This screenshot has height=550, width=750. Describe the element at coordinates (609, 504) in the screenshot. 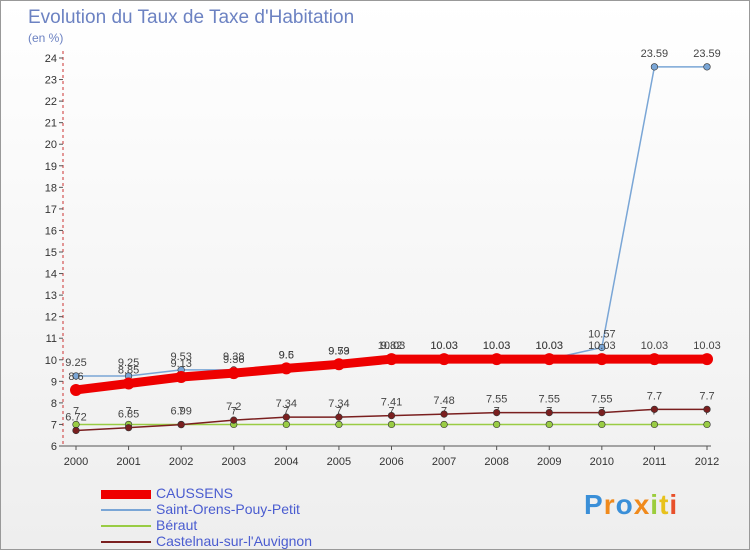

I see `logo-letter: r` at that location.